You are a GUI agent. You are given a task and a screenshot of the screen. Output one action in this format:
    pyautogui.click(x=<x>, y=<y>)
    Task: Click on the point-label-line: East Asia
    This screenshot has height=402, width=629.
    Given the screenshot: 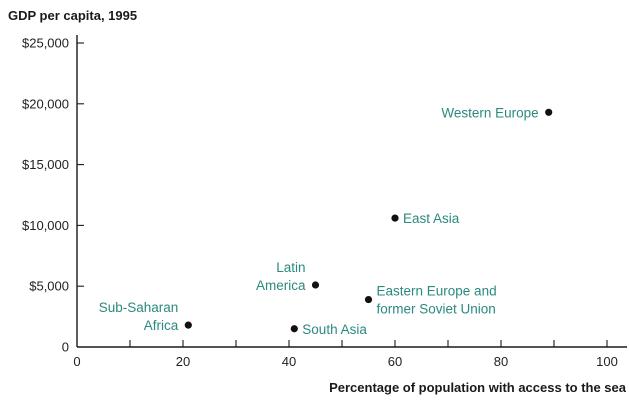 What is the action you would take?
    pyautogui.click(x=431, y=218)
    